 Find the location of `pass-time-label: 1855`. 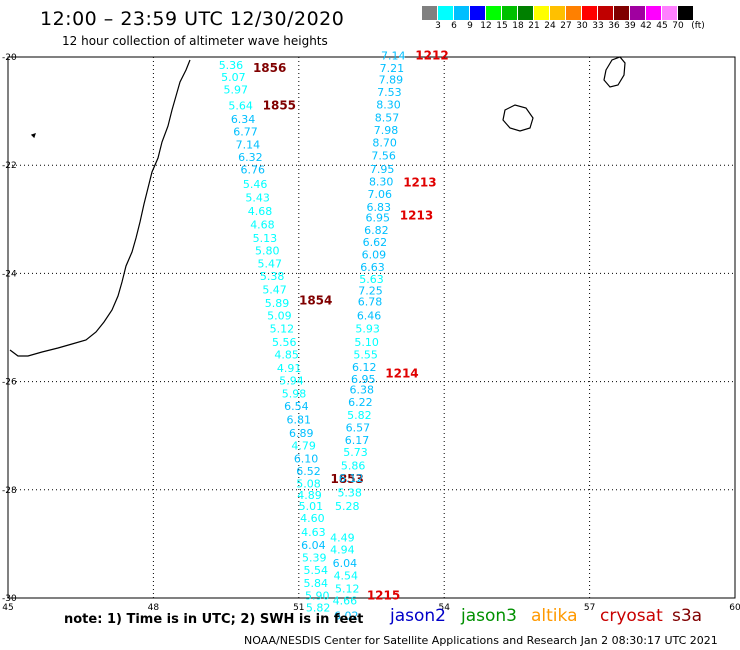

pass-time-label: 1855 is located at coordinates (279, 106).